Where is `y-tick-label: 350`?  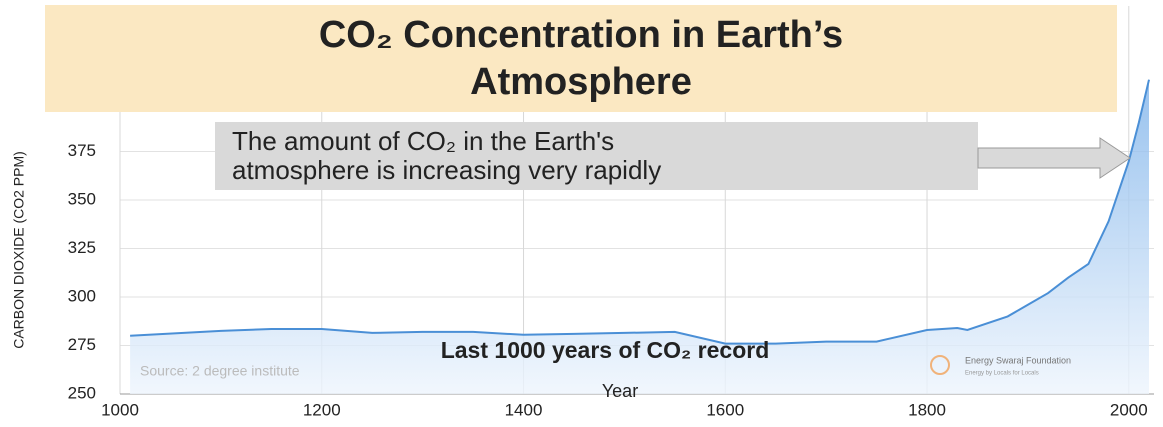
y-tick-label: 350 is located at coordinates (82, 198).